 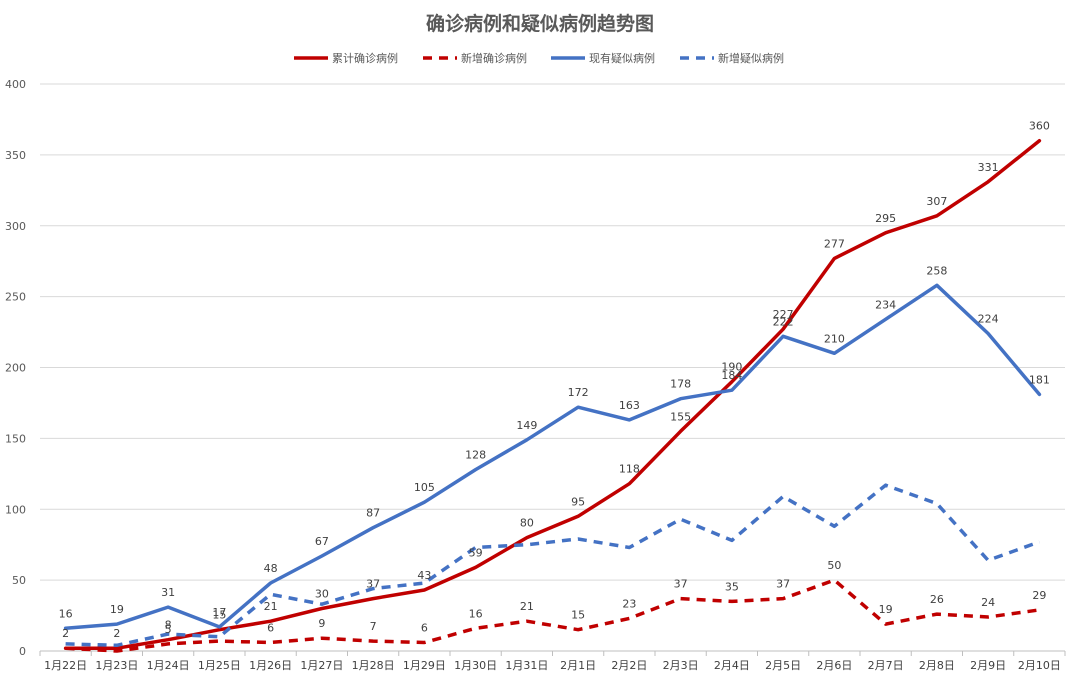 What do you see at coordinates (168, 592) in the screenshot?
I see `data-label: 31` at bounding box center [168, 592].